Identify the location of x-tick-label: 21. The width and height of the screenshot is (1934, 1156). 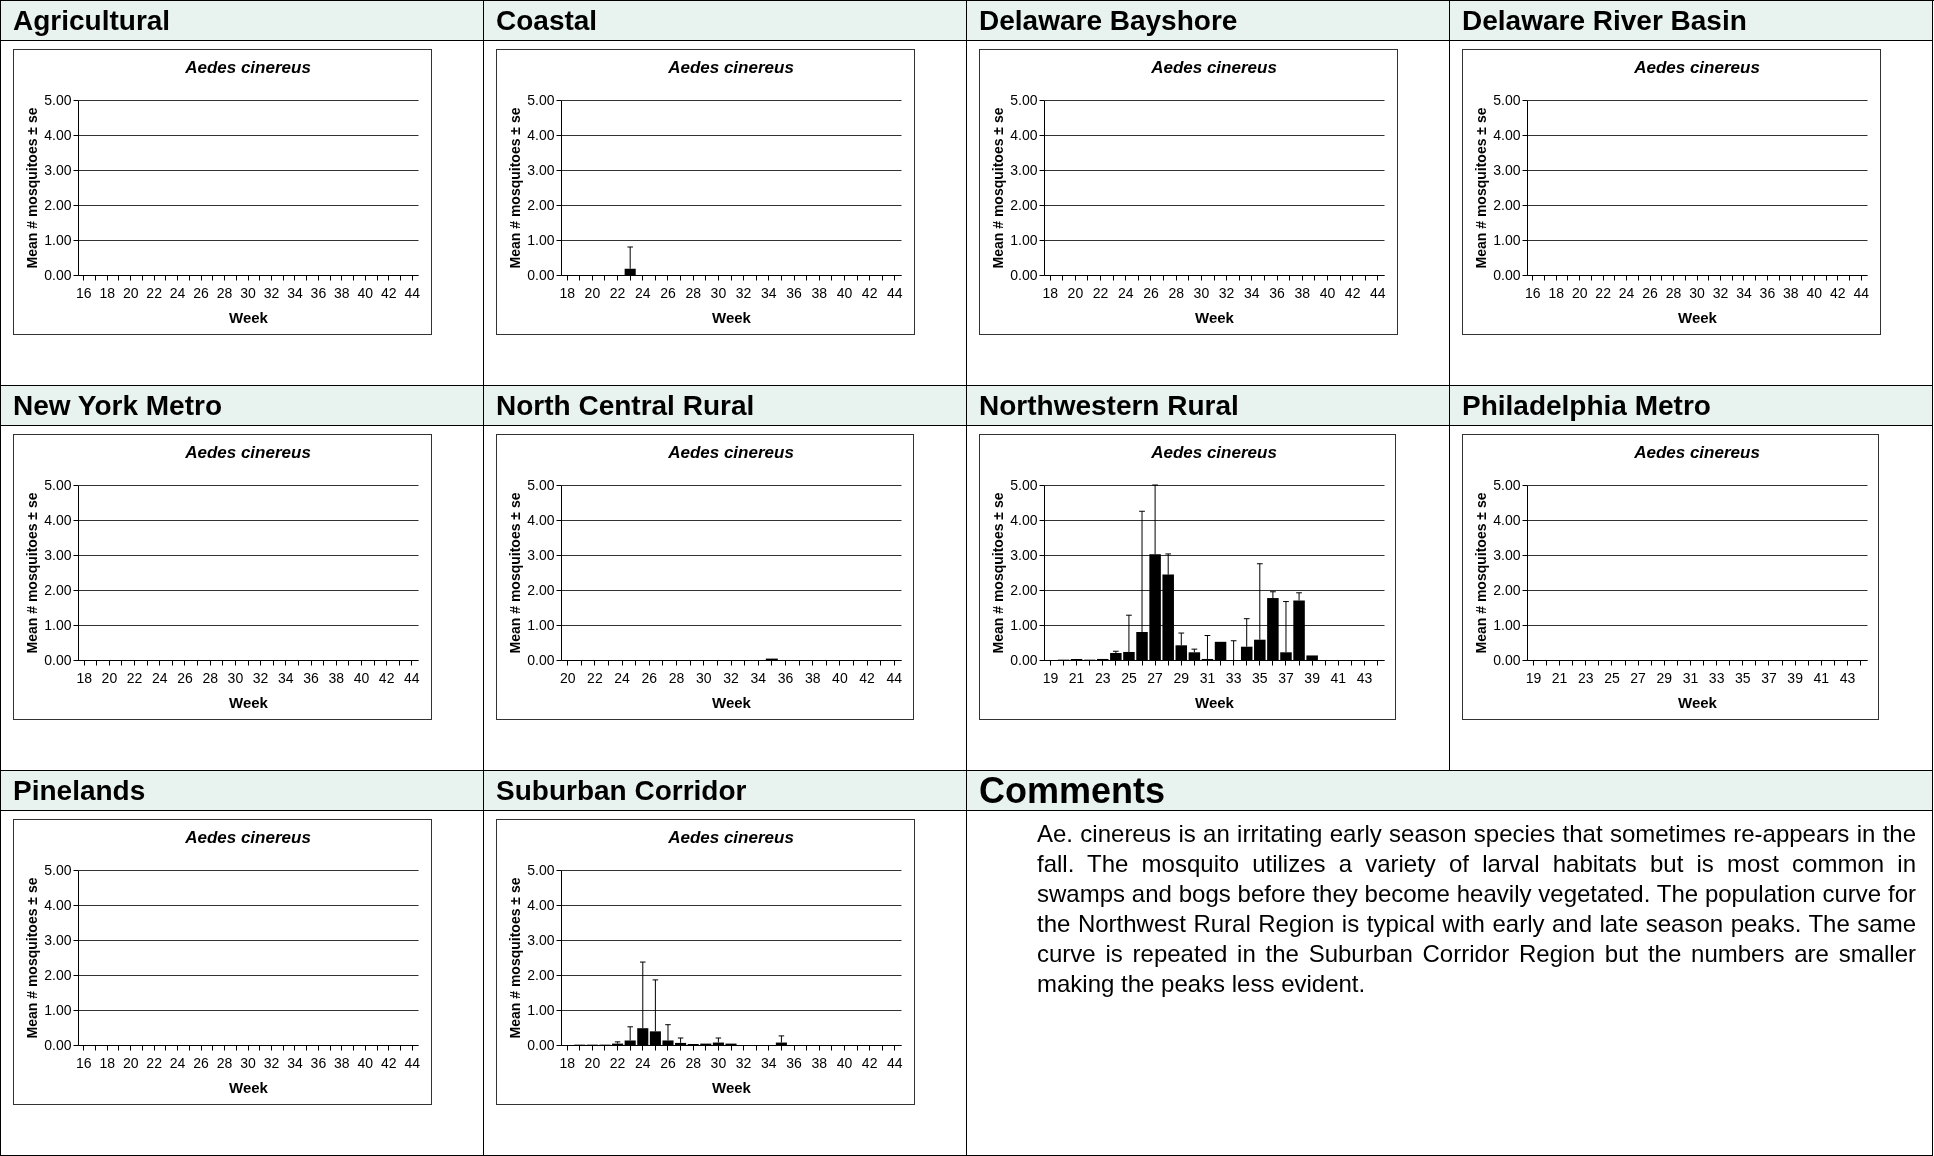
(1076, 677).